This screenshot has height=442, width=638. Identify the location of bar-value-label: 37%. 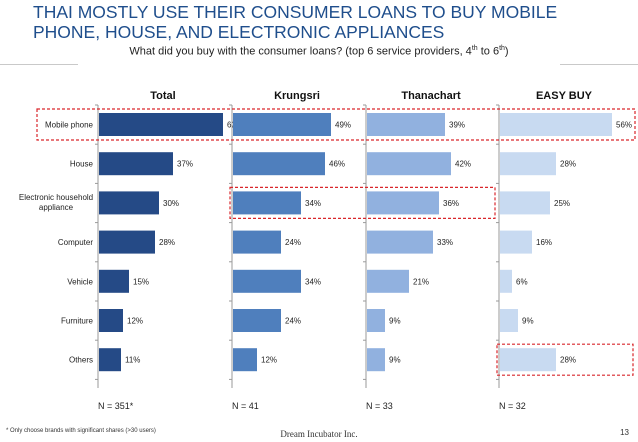
(185, 164).